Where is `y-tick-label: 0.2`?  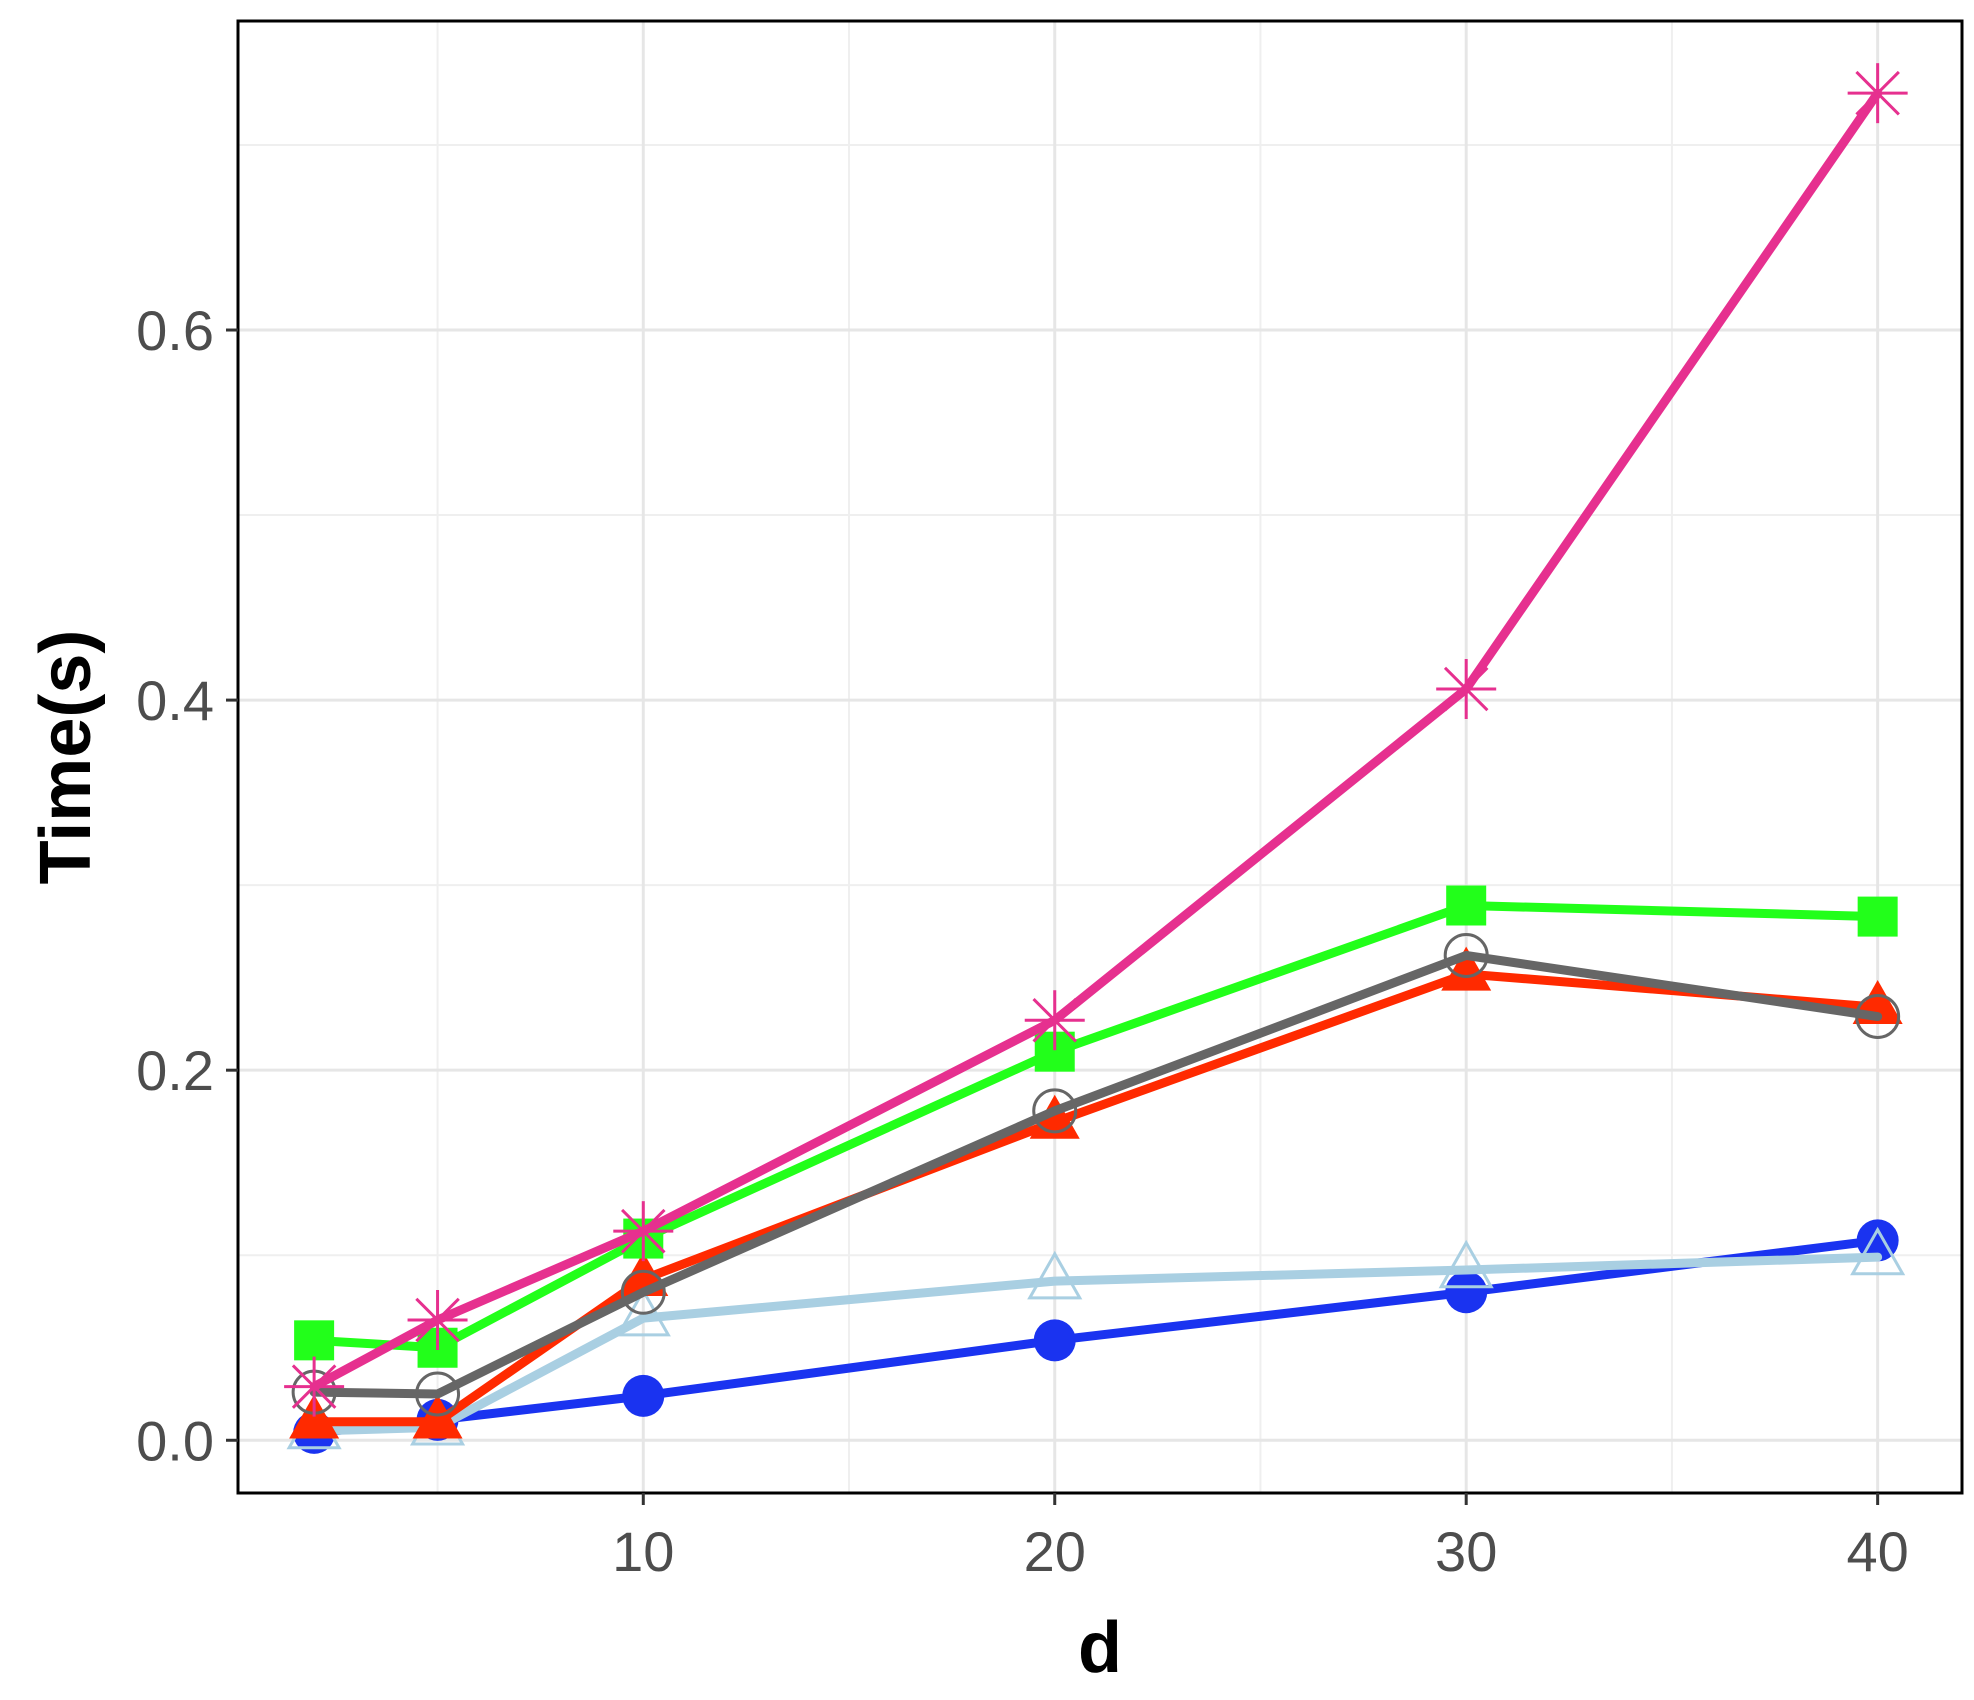 y-tick-label: 0.2 is located at coordinates (175, 1070).